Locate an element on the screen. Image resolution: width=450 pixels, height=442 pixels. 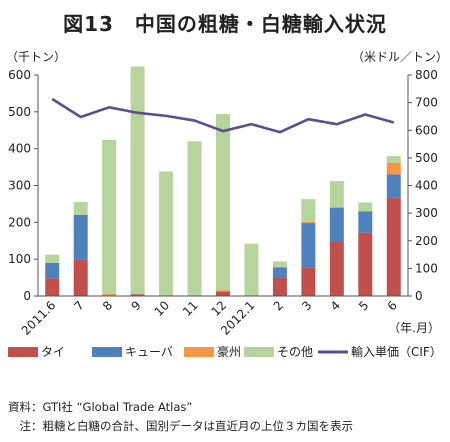
right-tick-label: 400 is located at coordinates (426, 186).